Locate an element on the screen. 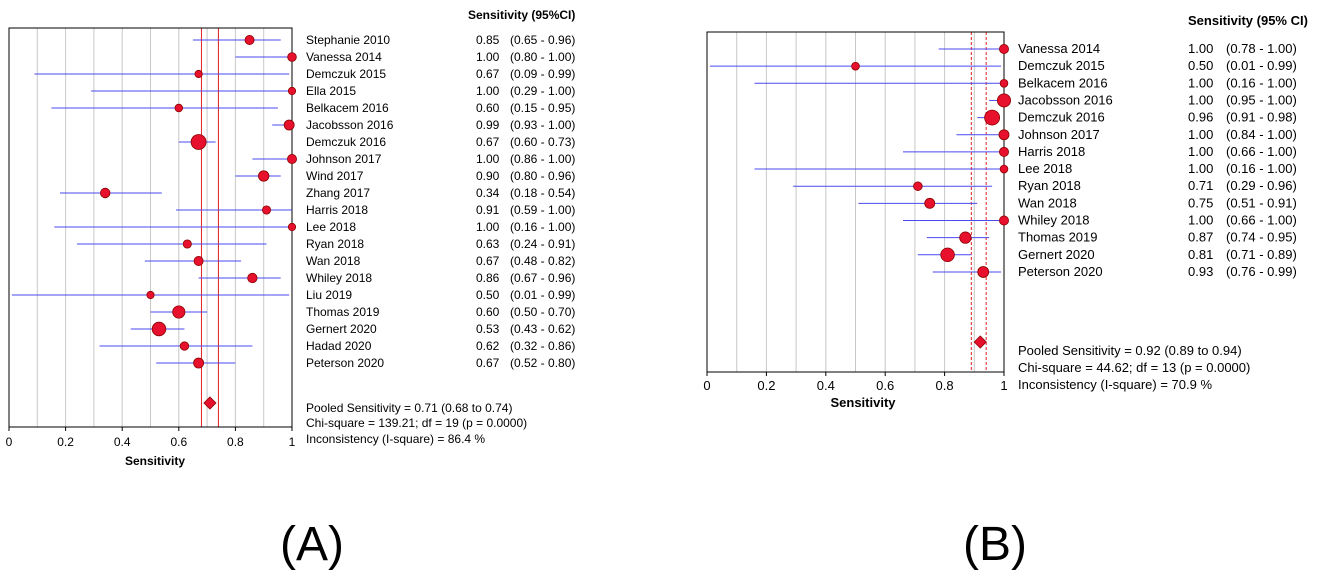  study-value: 0.91 is located at coordinates (488, 210).